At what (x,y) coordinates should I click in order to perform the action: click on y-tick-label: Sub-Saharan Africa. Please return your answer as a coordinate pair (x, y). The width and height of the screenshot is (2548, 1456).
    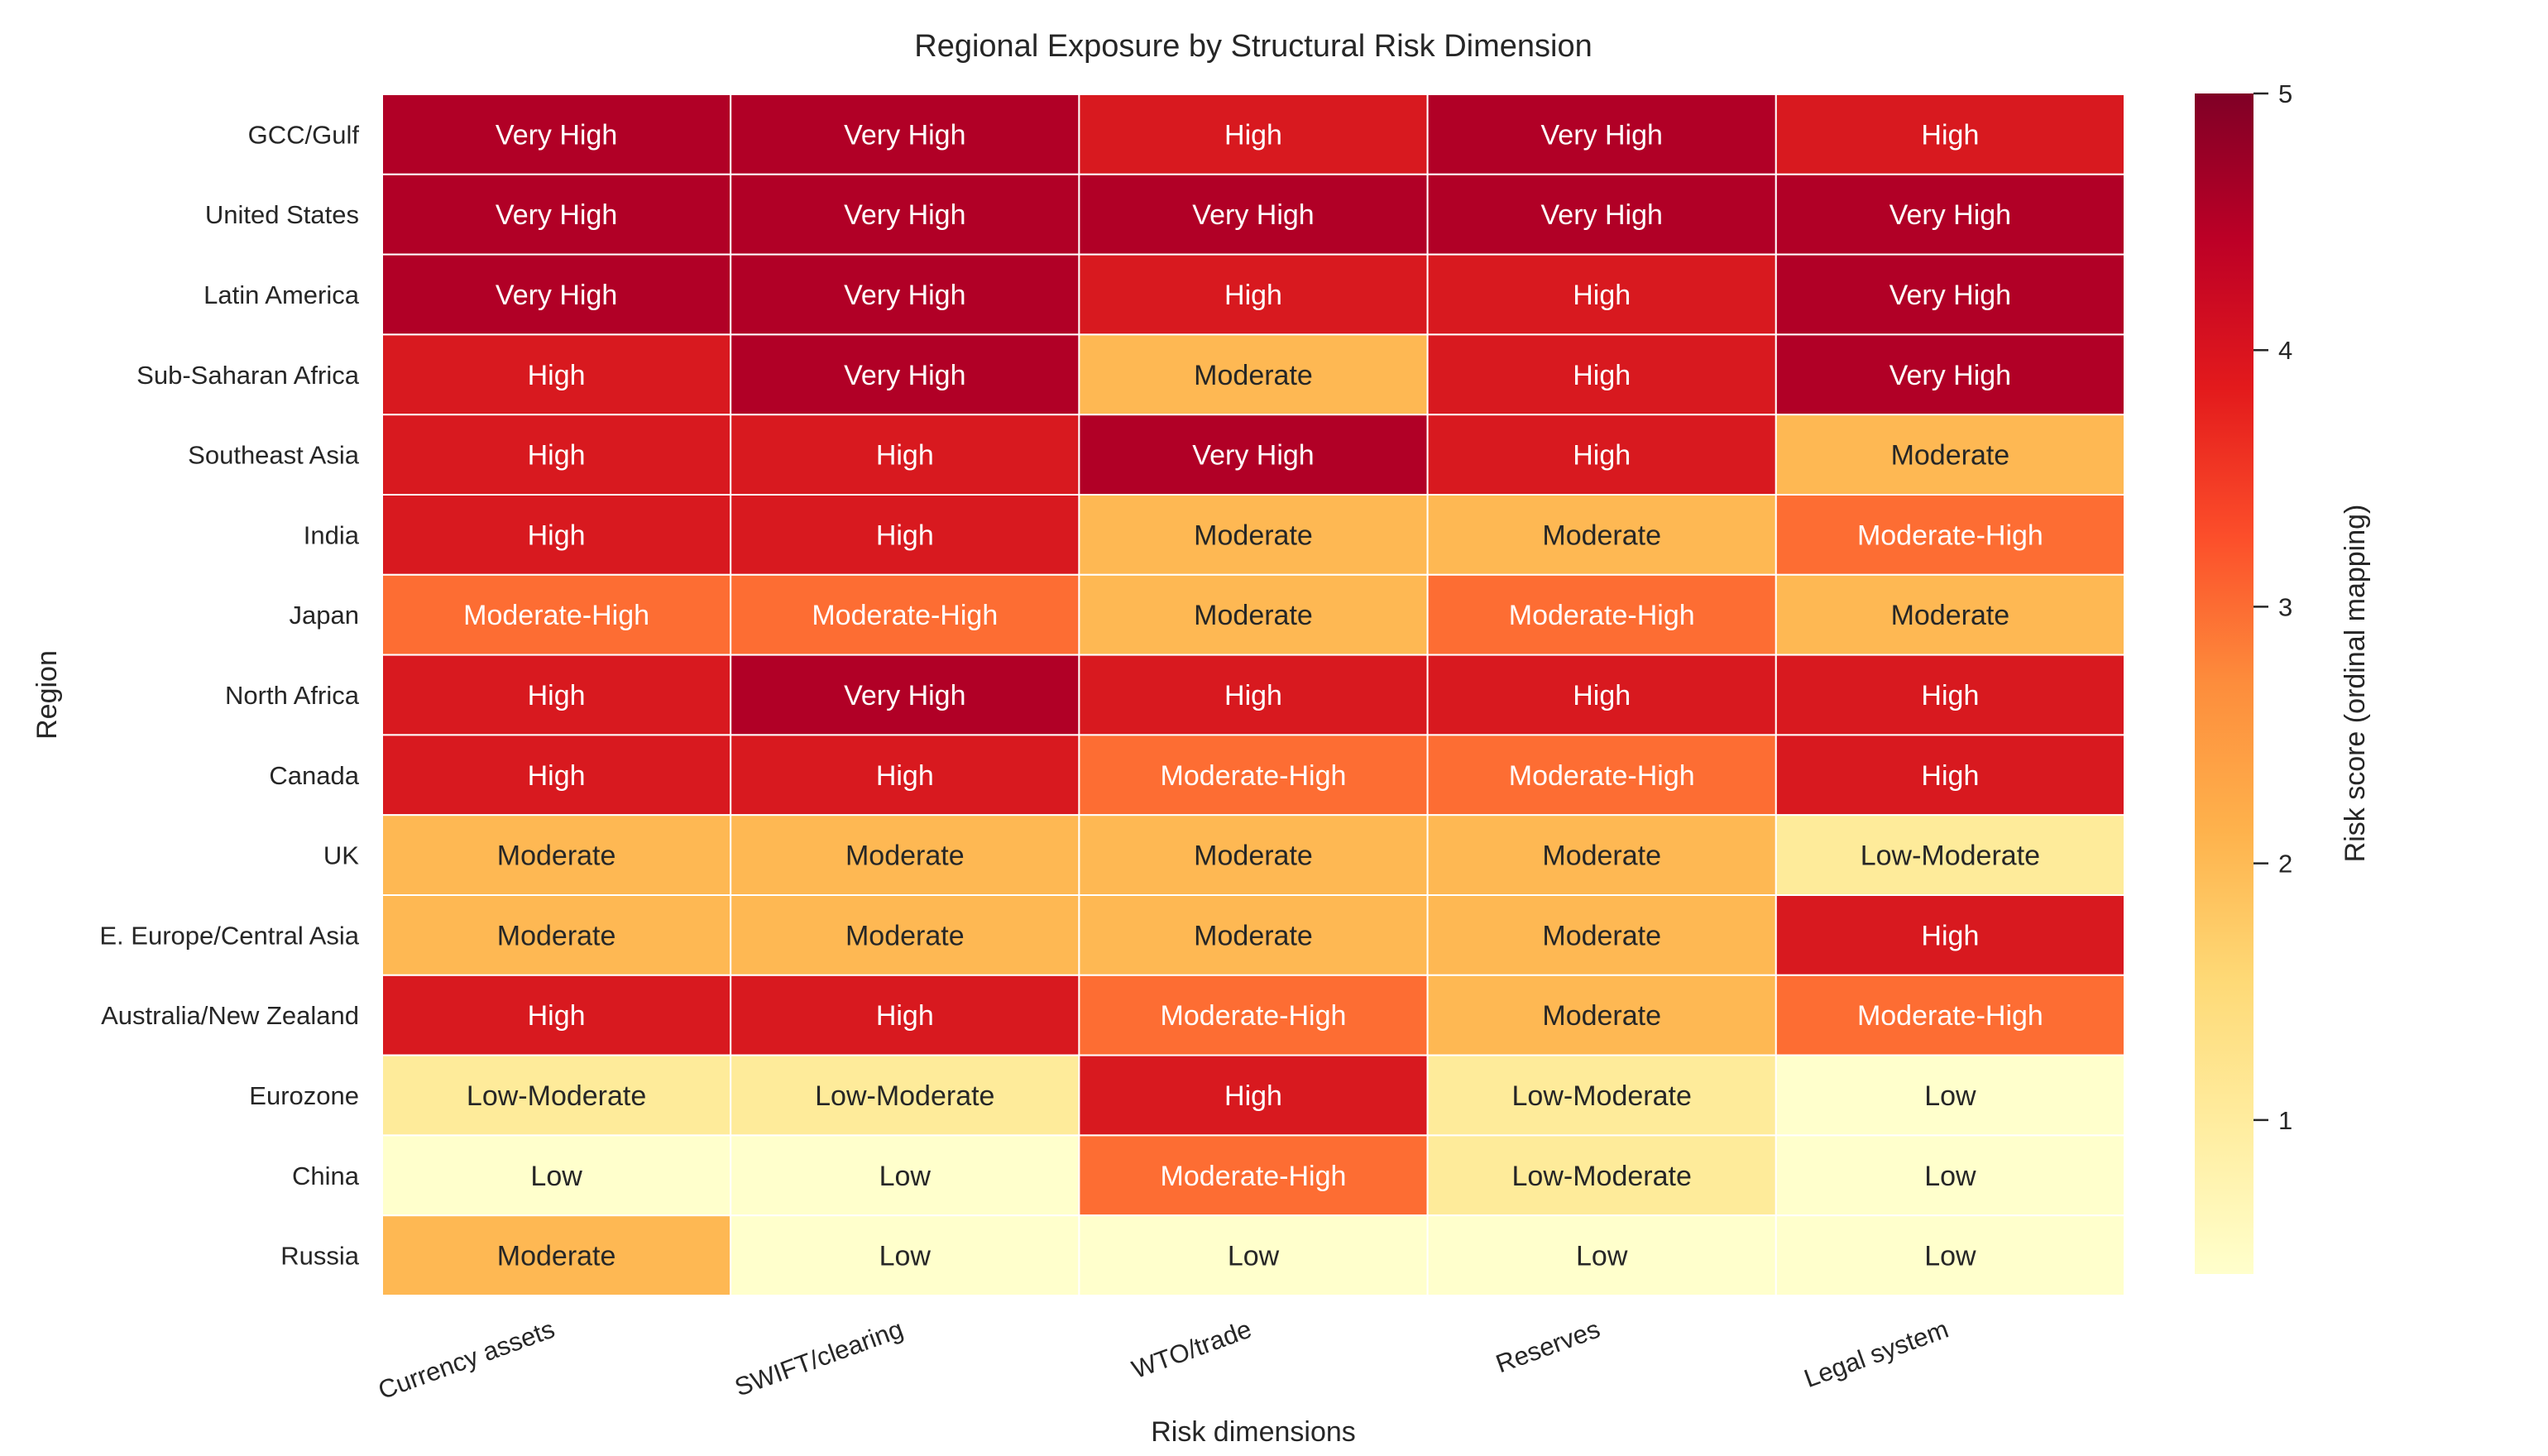
    Looking at the image, I should click on (248, 375).